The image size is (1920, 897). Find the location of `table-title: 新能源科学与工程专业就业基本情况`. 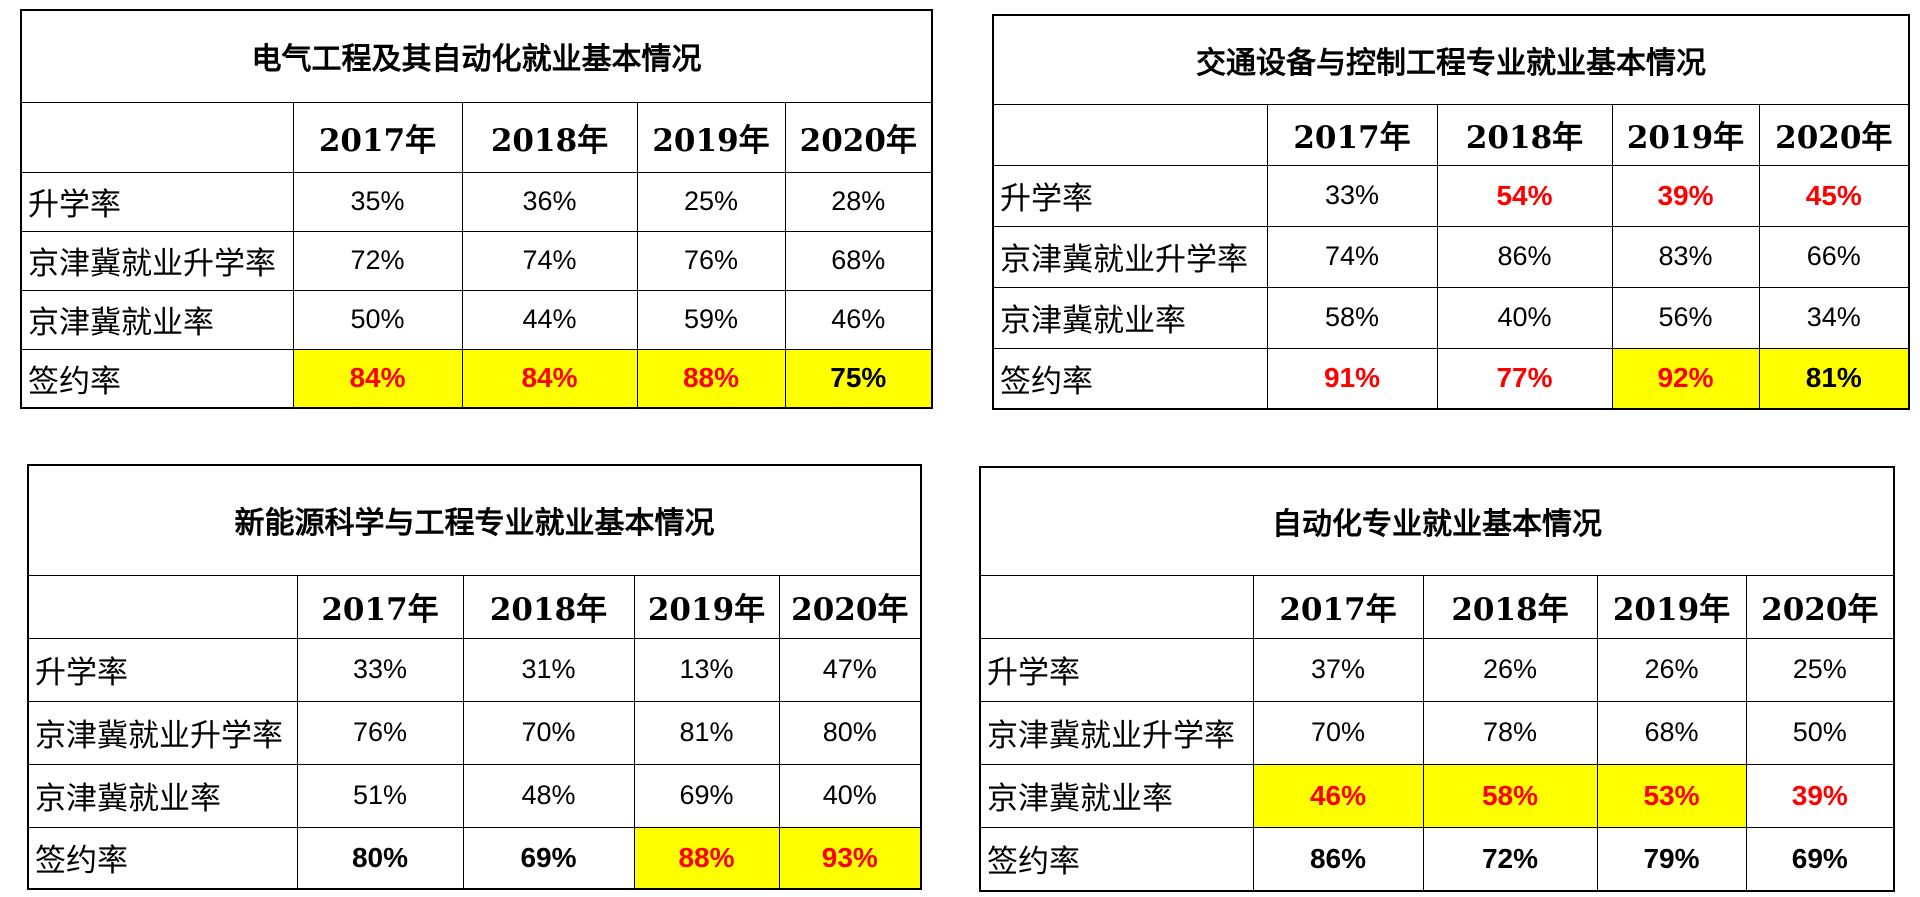

table-title: 新能源科学与工程专业就业基本情况 is located at coordinates (474, 520).